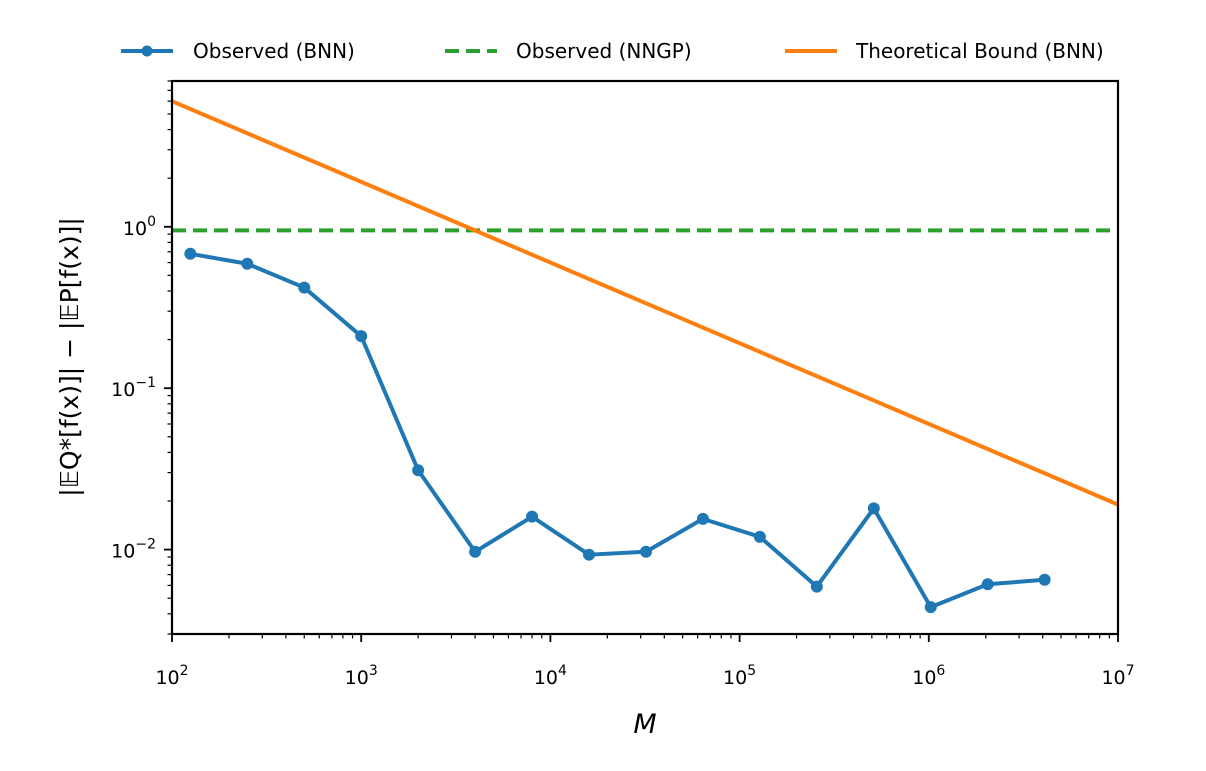  What do you see at coordinates (361, 676) in the screenshot?
I see `x-tick-label: 10³` at bounding box center [361, 676].